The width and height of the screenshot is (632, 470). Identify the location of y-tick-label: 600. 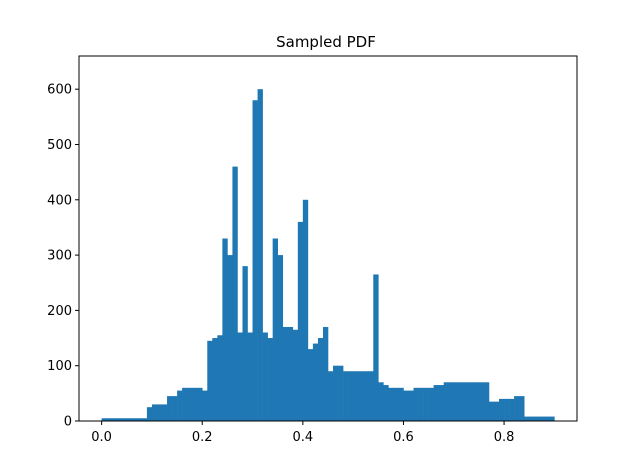
(59, 90).